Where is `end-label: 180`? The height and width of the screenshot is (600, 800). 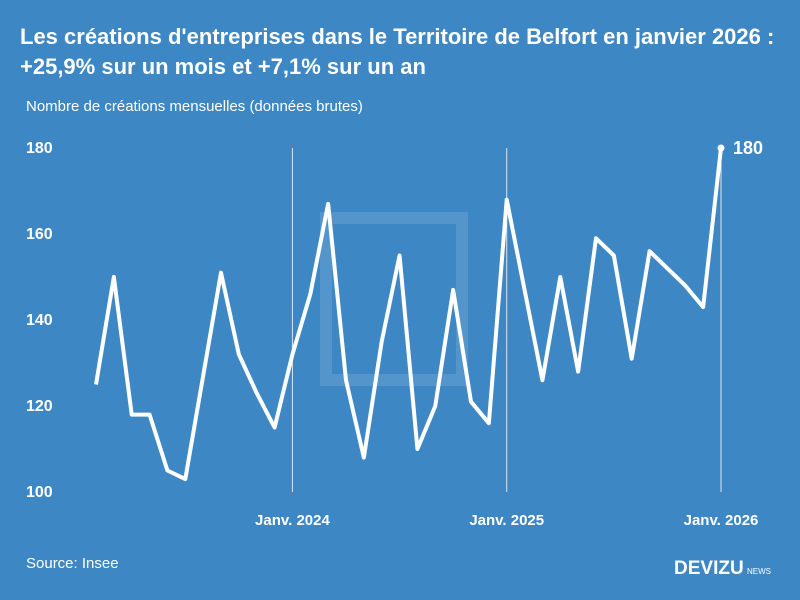 end-label: 180 is located at coordinates (748, 148).